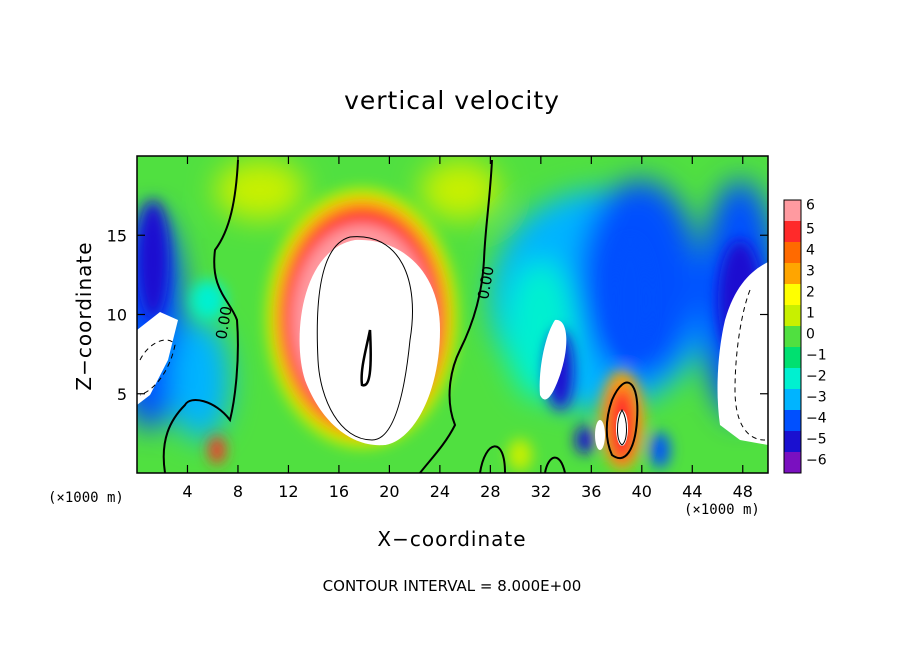 The image size is (904, 654). I want to click on colorbar-label: 6, so click(810, 206).